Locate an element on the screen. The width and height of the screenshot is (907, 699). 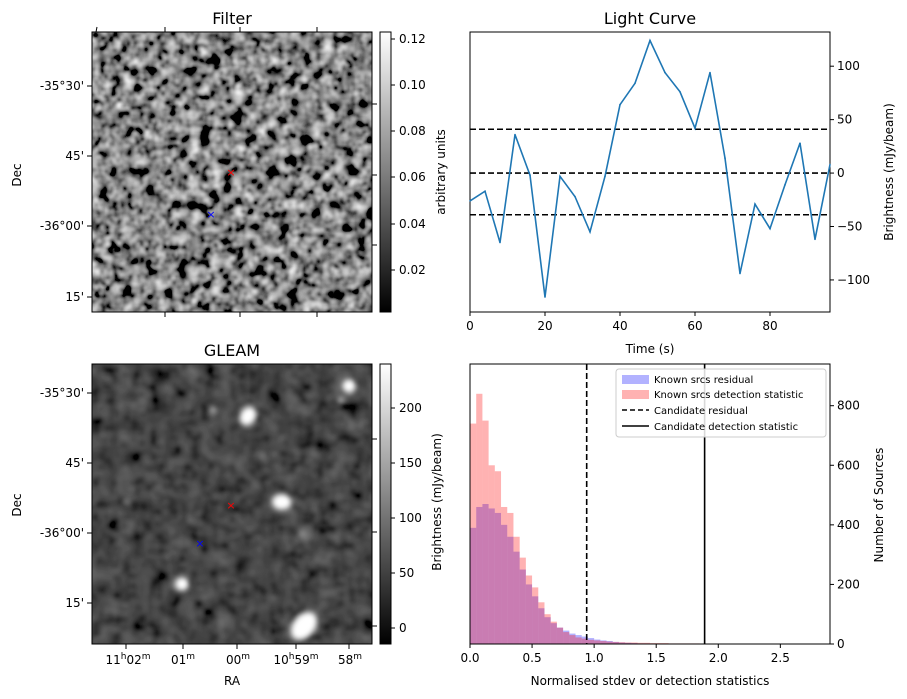
gleam-colorbar-tick: 0 is located at coordinates (403, 628).